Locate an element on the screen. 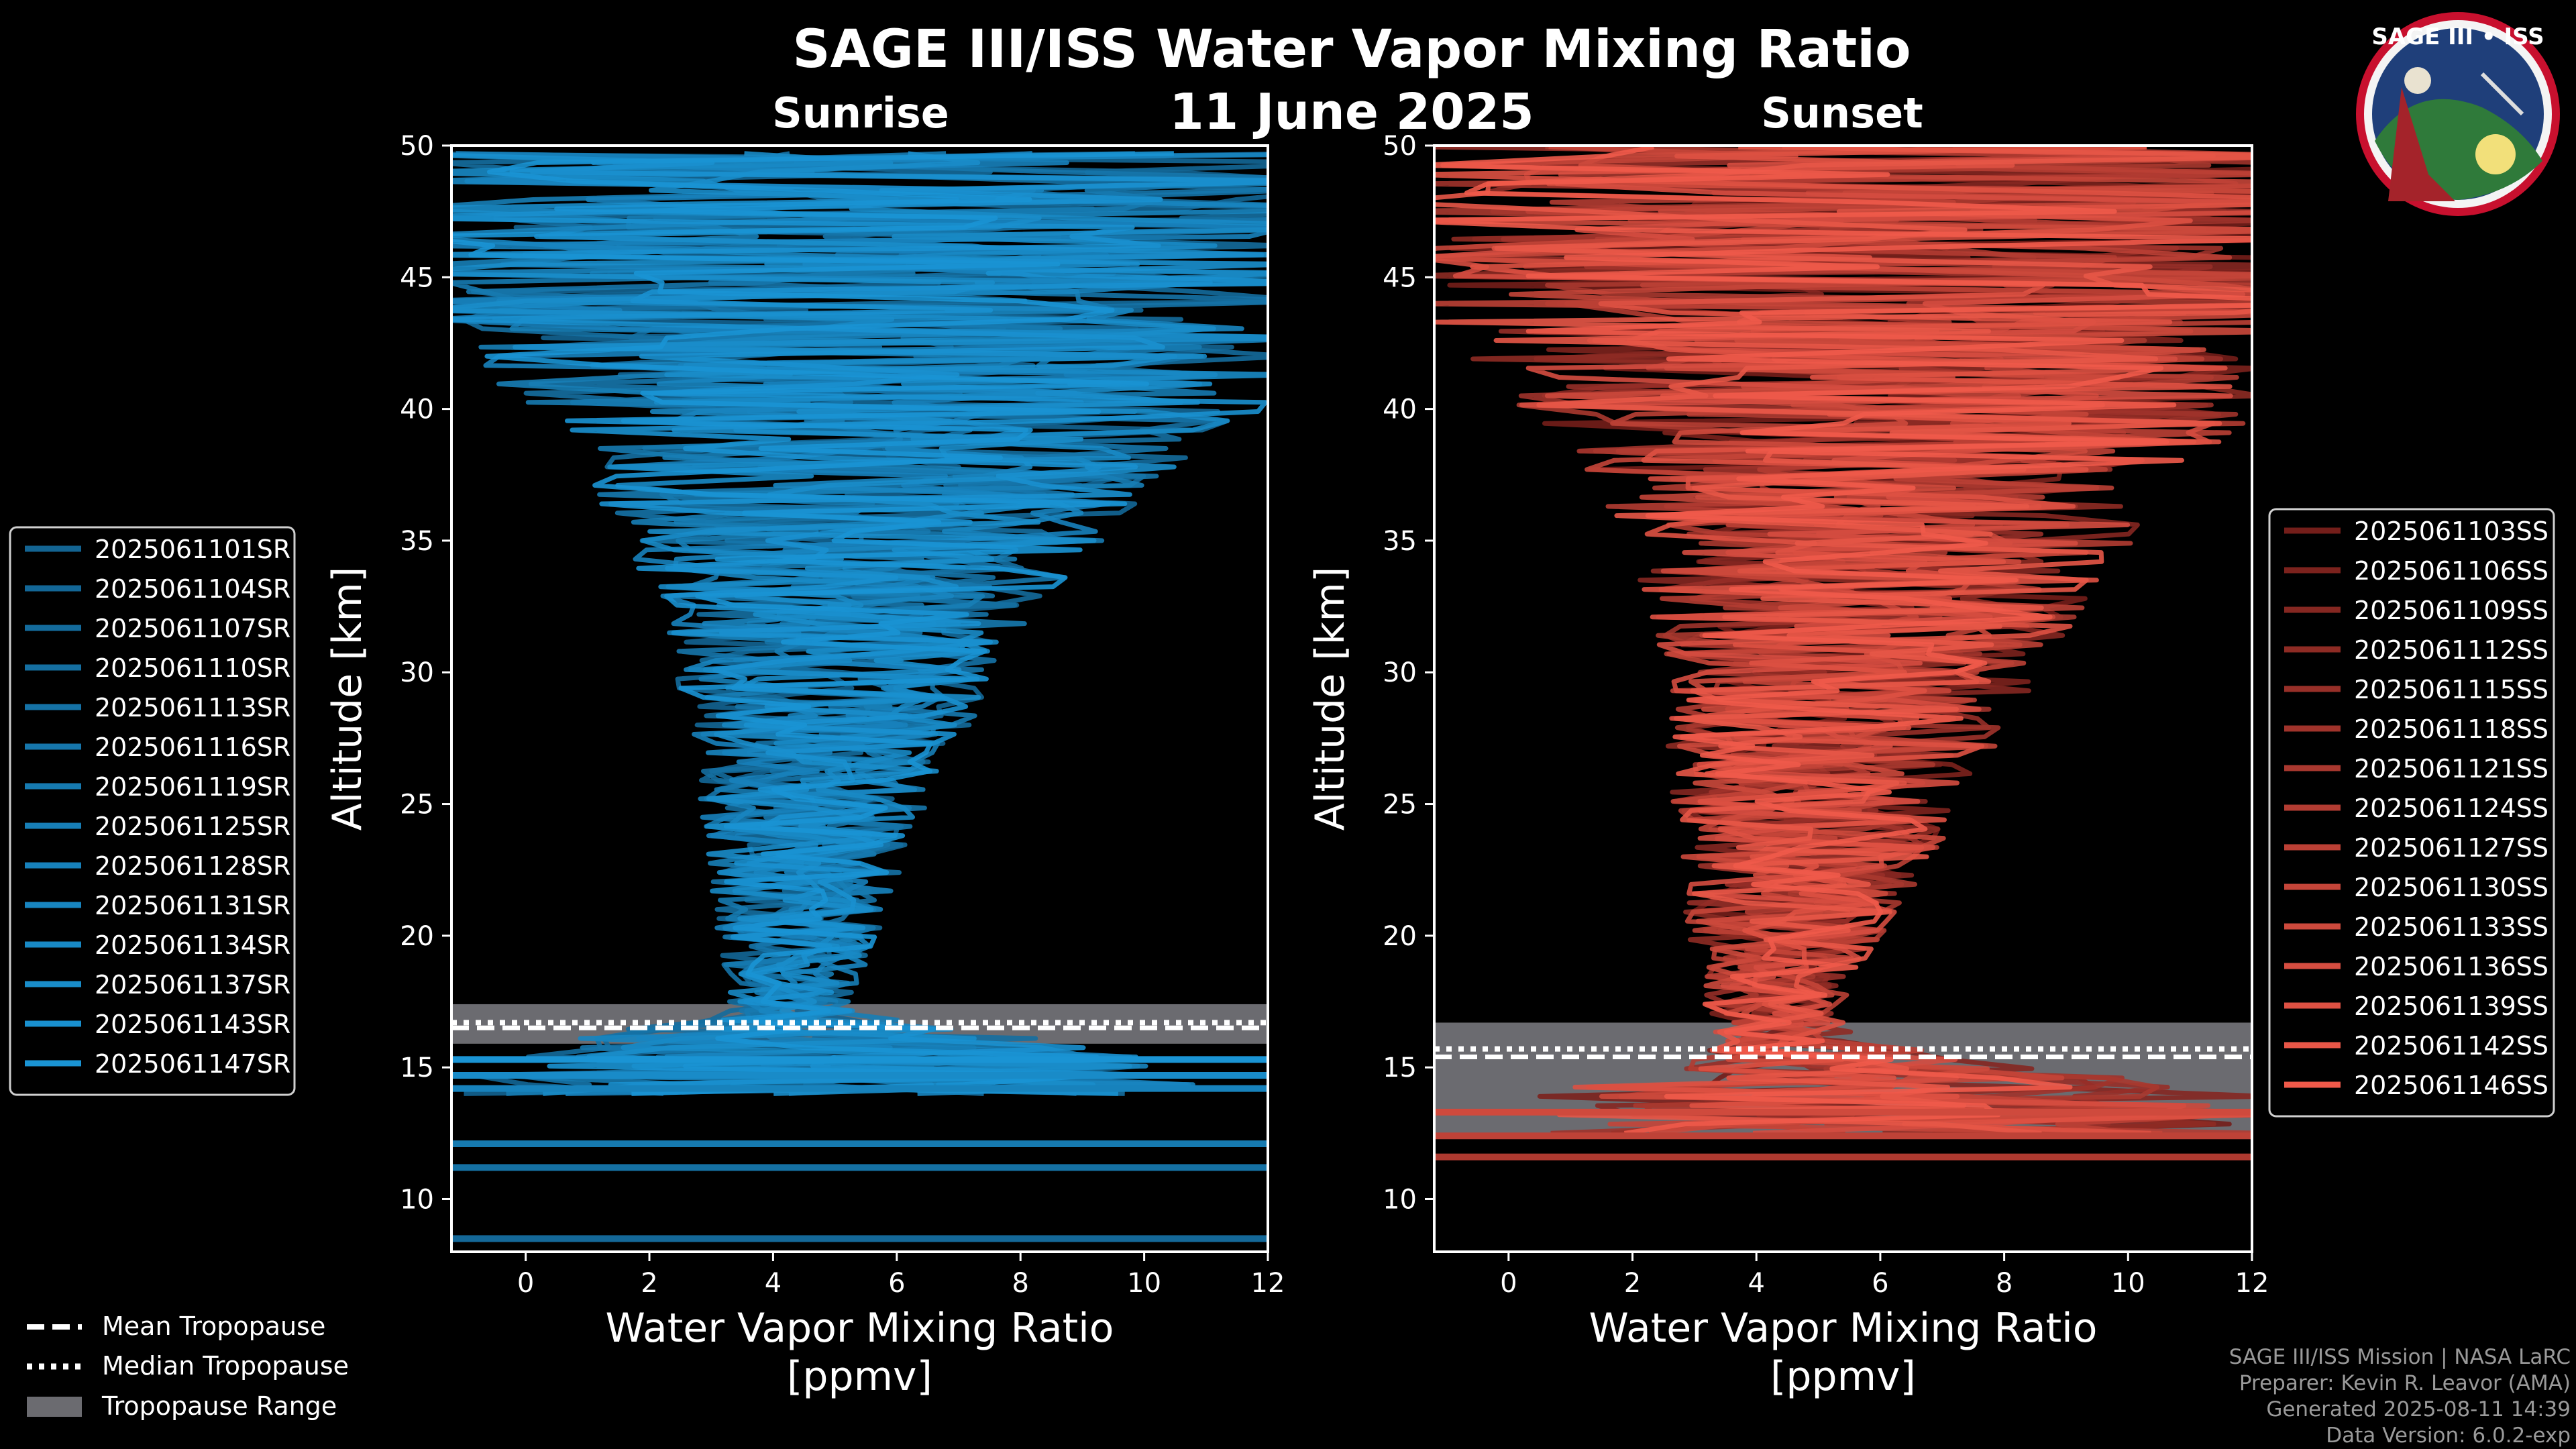  legend-entry-2025061110SR: 2025061110SR is located at coordinates (192, 668).